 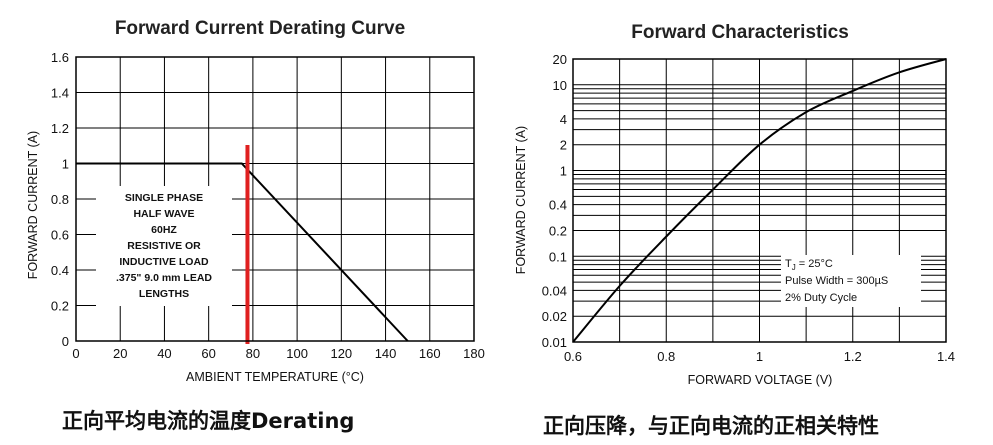 What do you see at coordinates (164, 198) in the screenshot?
I see `derating-annotation-line: SINGLE PHASE` at bounding box center [164, 198].